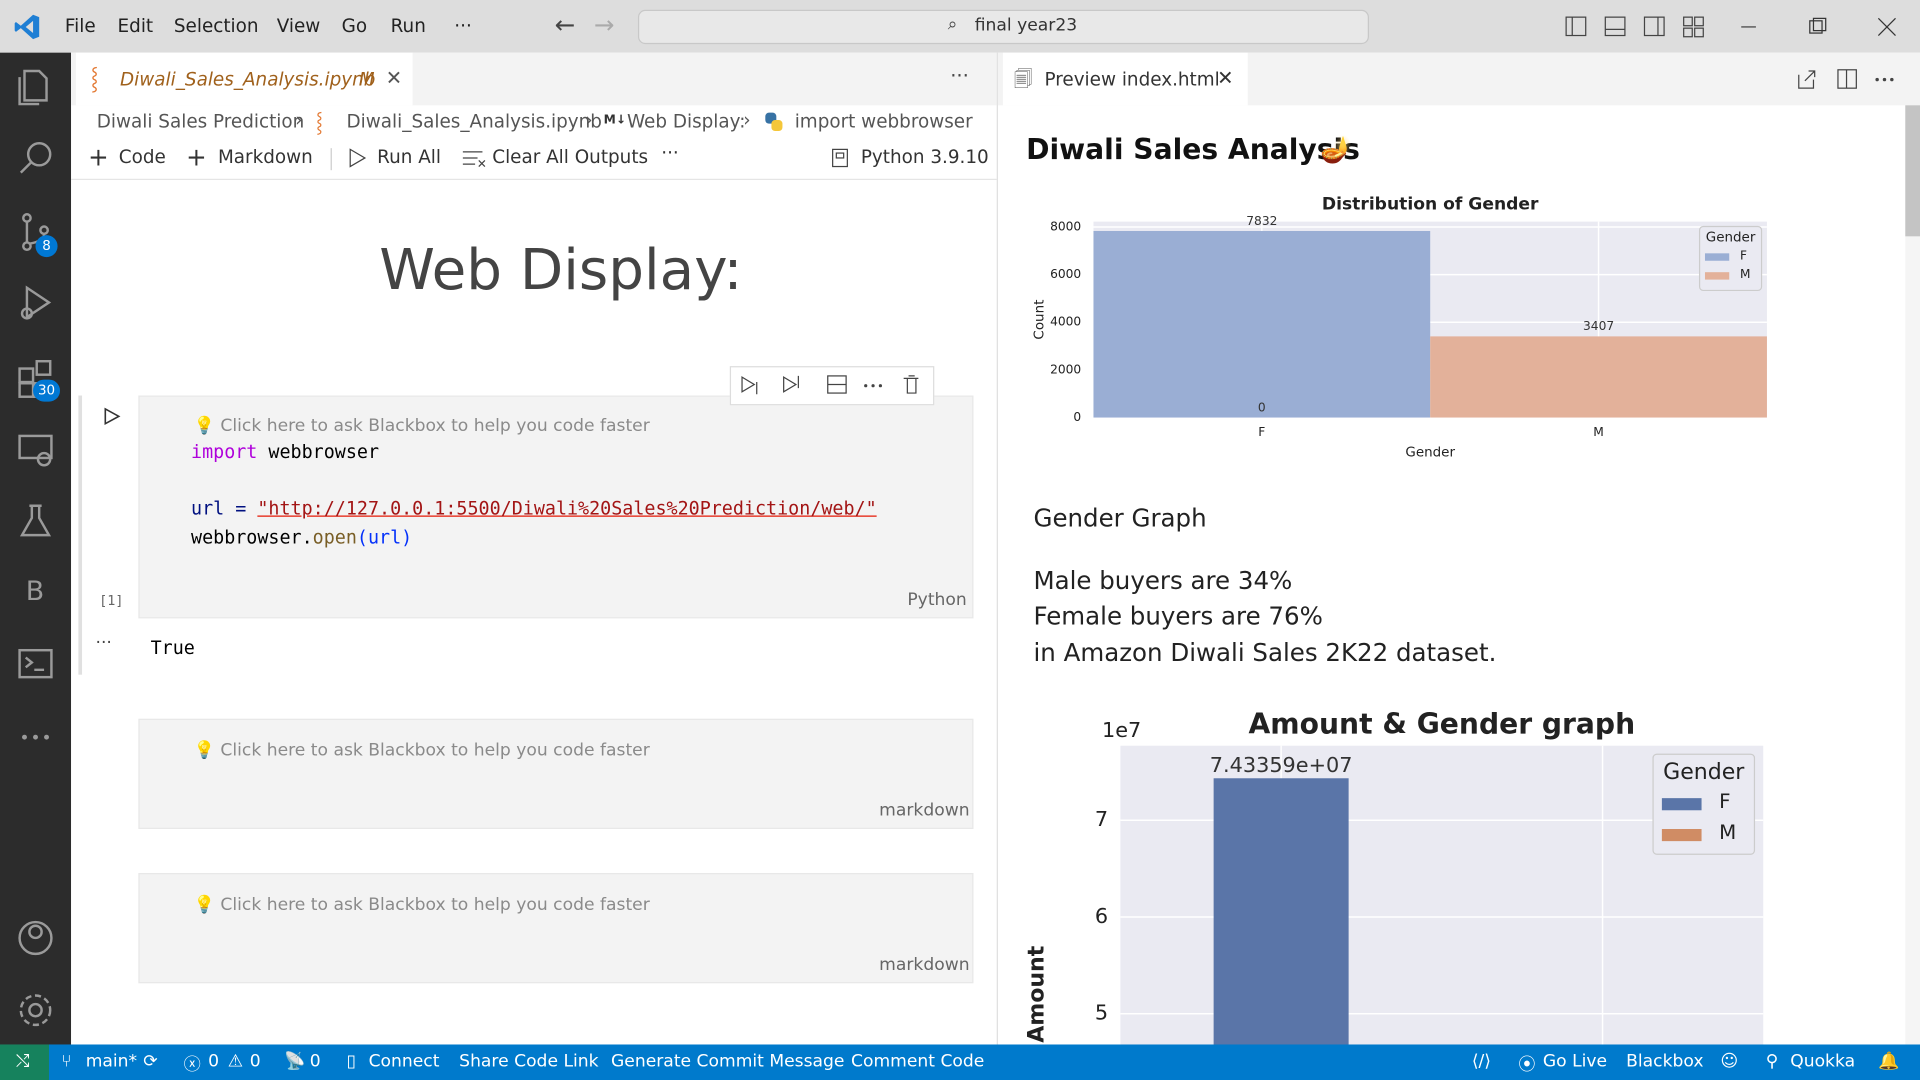 This screenshot has height=1080, width=1920. Describe the element at coordinates (1665, 1061) in the screenshot. I see `blackbox-status: Blackbox` at that location.